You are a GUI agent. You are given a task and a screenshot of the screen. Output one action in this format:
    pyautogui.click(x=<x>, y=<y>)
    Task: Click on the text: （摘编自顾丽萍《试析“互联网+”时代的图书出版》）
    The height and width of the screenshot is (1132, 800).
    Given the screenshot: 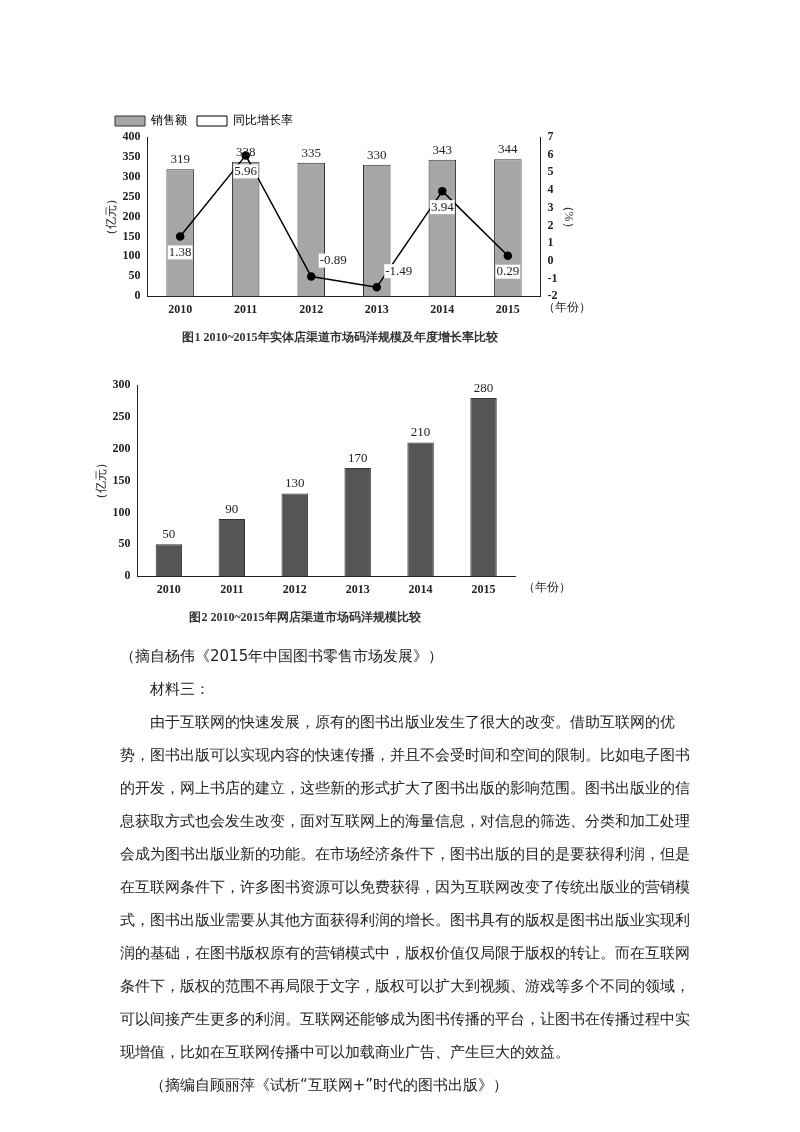 What is the action you would take?
    pyautogui.click(x=329, y=1085)
    